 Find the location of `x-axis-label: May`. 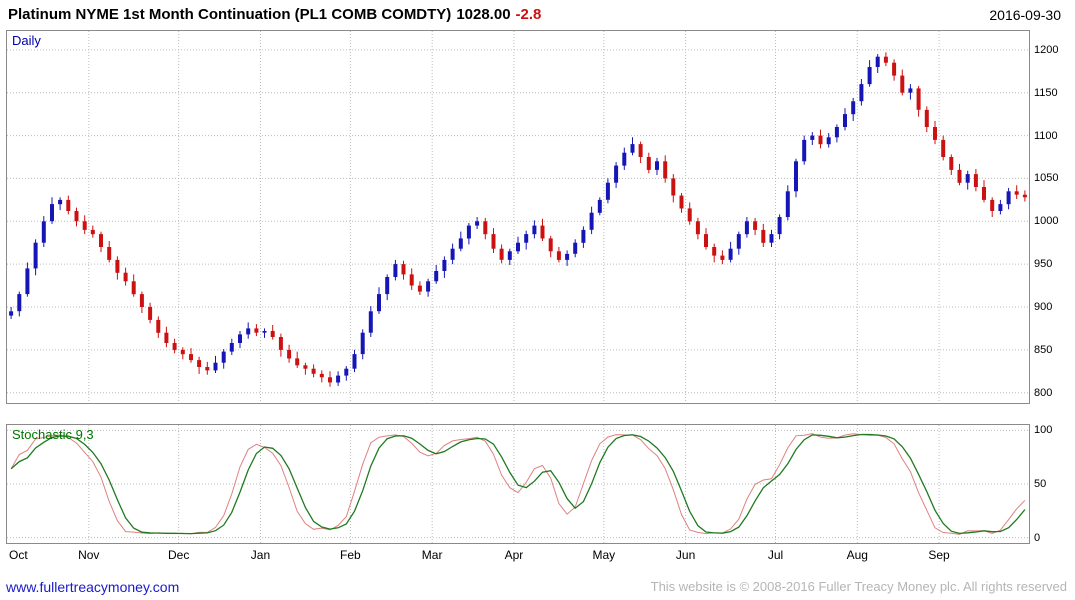

x-axis-label: May is located at coordinates (604, 555).